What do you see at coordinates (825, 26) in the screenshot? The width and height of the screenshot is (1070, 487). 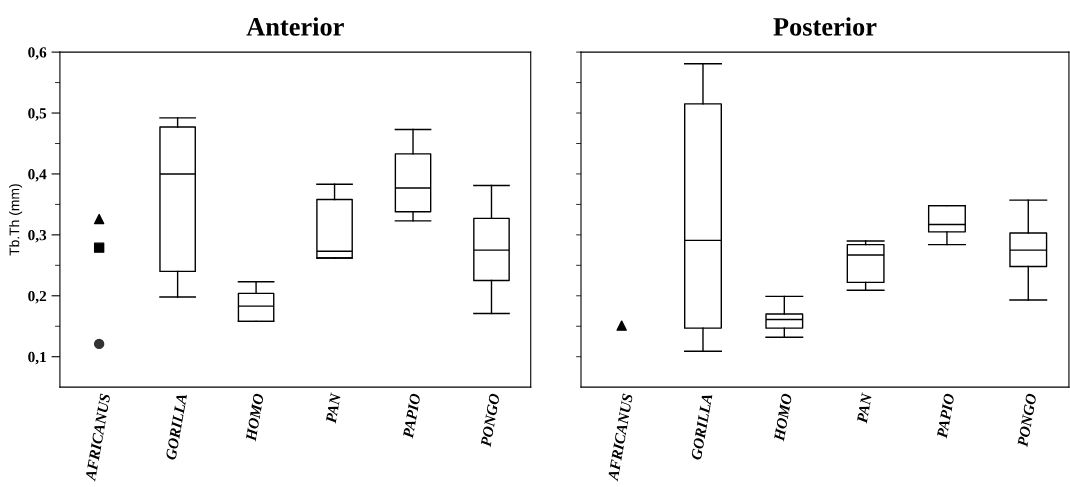 I see `chart-title: Posterior` at bounding box center [825, 26].